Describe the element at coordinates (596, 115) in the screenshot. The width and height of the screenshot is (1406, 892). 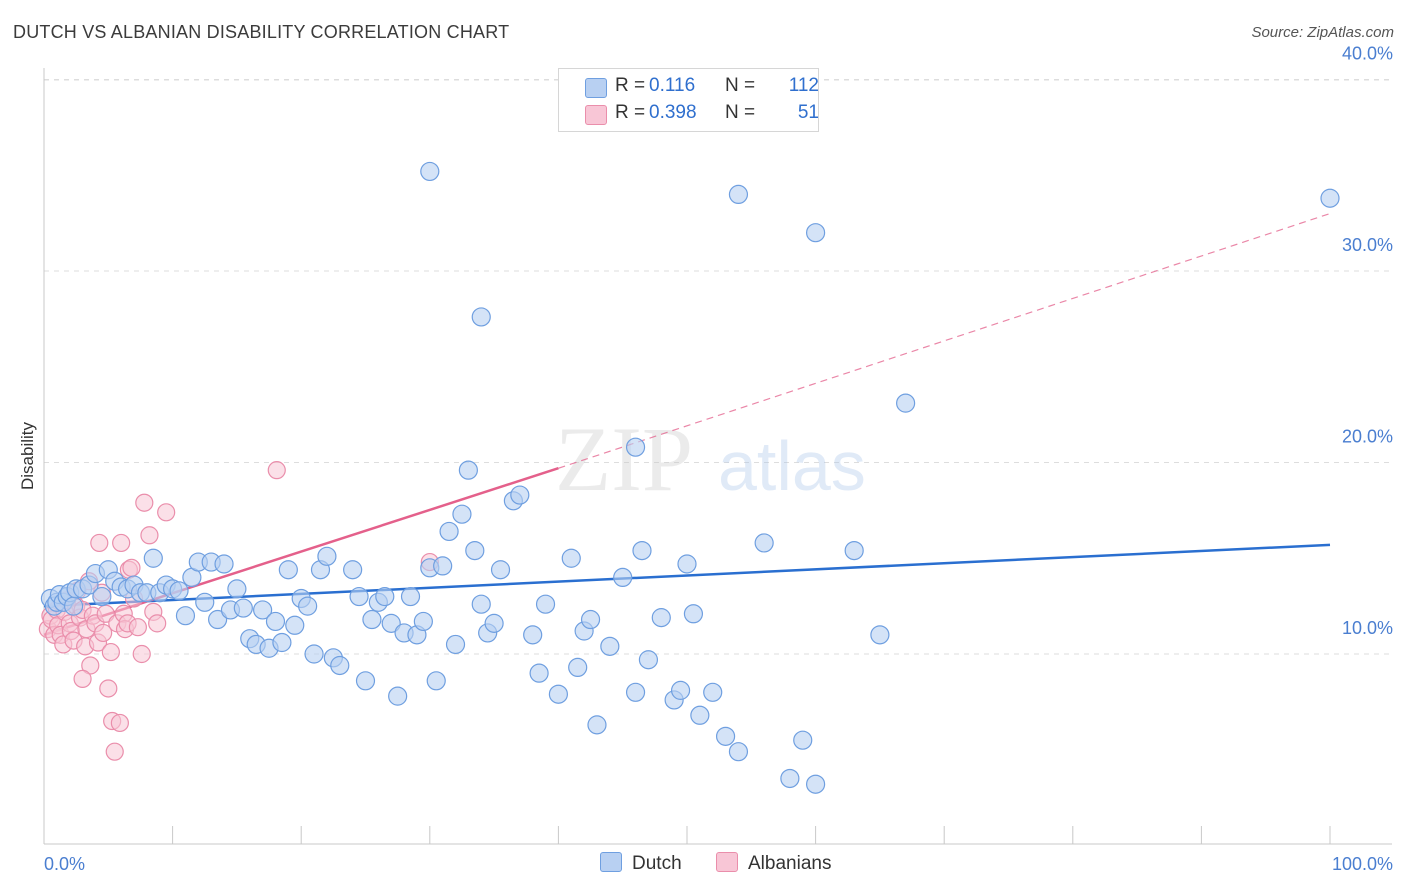
I see `albanian-swatch` at that location.